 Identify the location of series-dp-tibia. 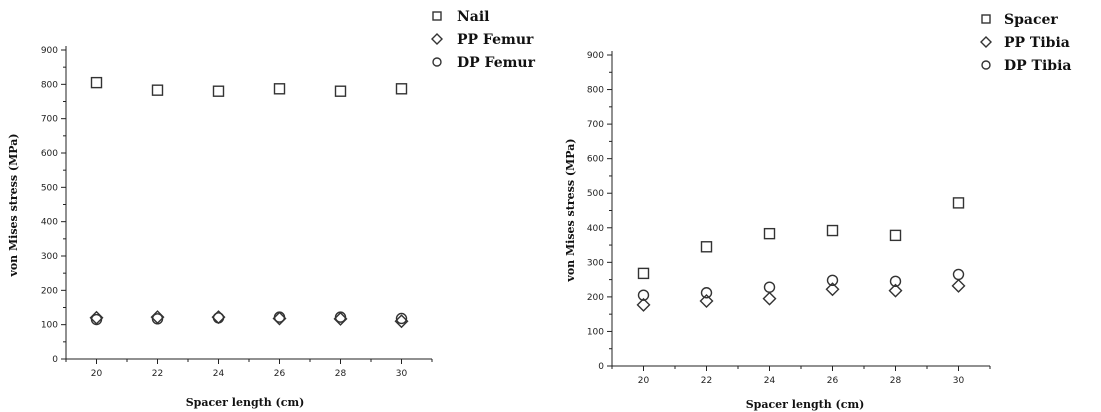
(801, 284).